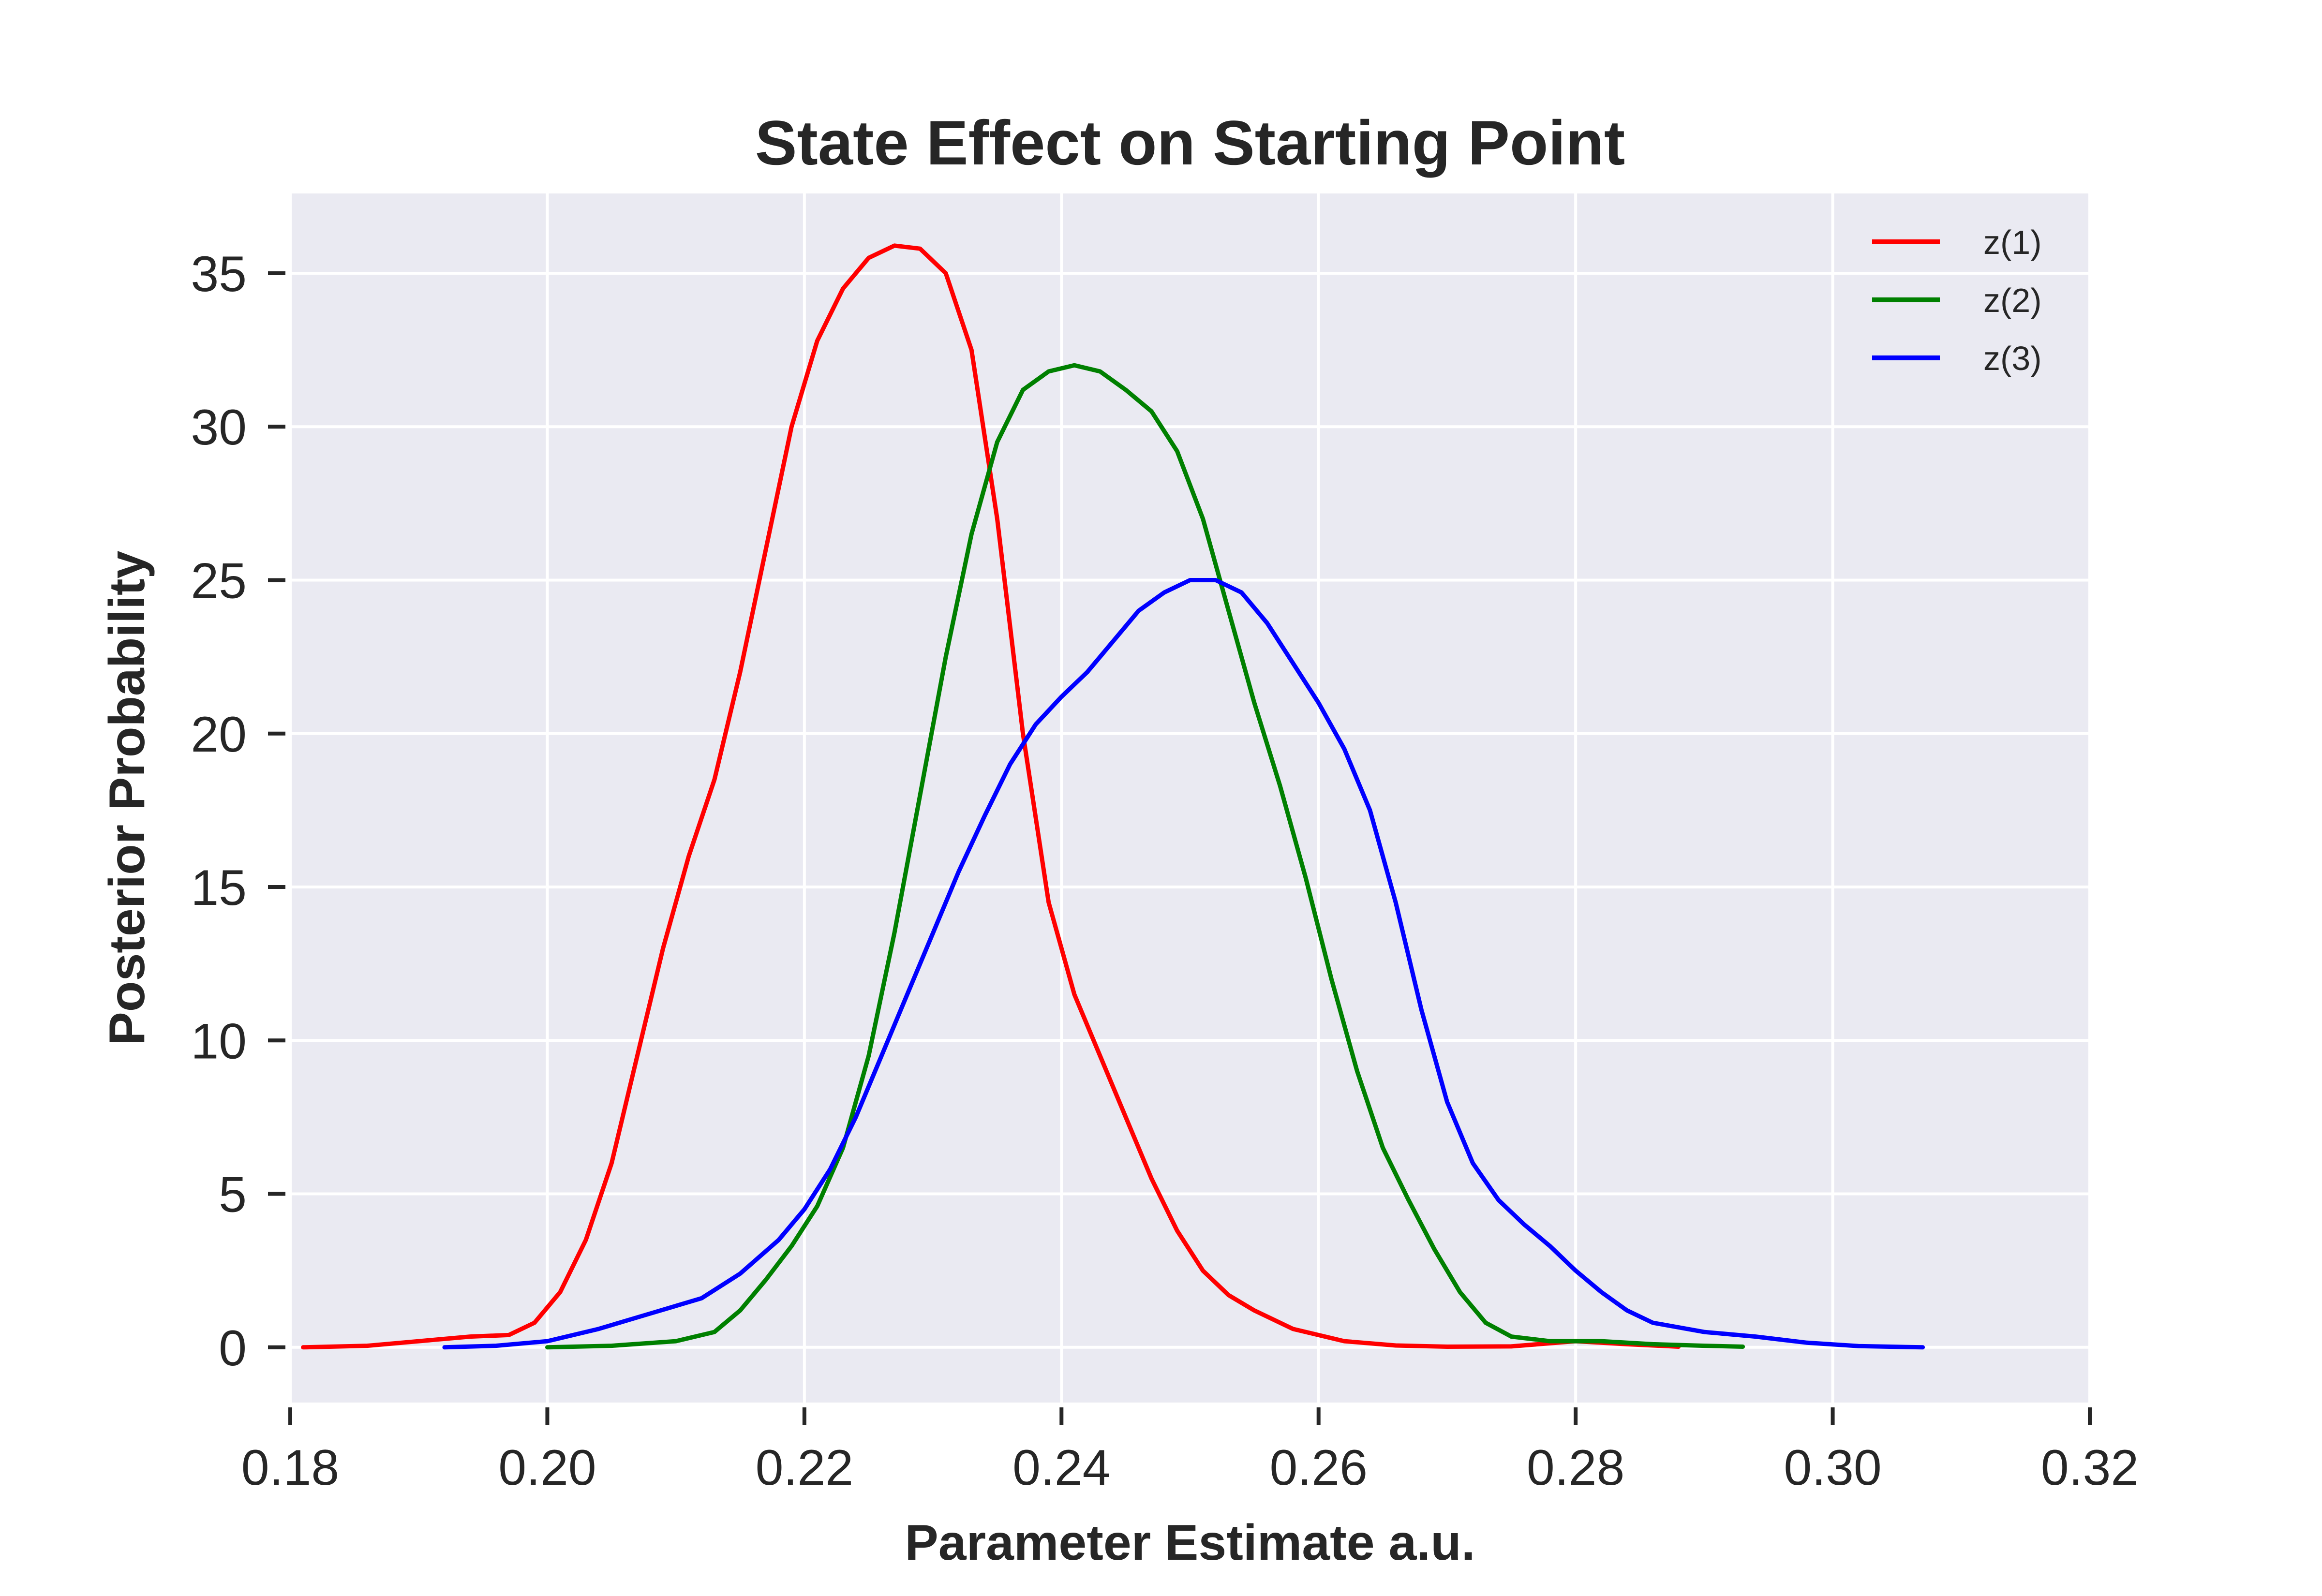 Image resolution: width=2322 pixels, height=1596 pixels. What do you see at coordinates (219, 581) in the screenshot?
I see `y-tick-label: 25` at bounding box center [219, 581].